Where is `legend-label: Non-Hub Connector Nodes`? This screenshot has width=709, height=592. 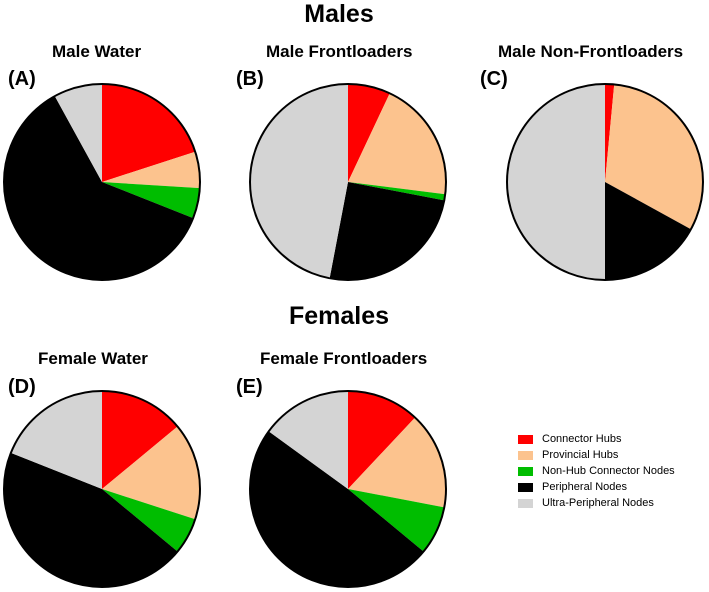 legend-label: Non-Hub Connector Nodes is located at coordinates (608, 471).